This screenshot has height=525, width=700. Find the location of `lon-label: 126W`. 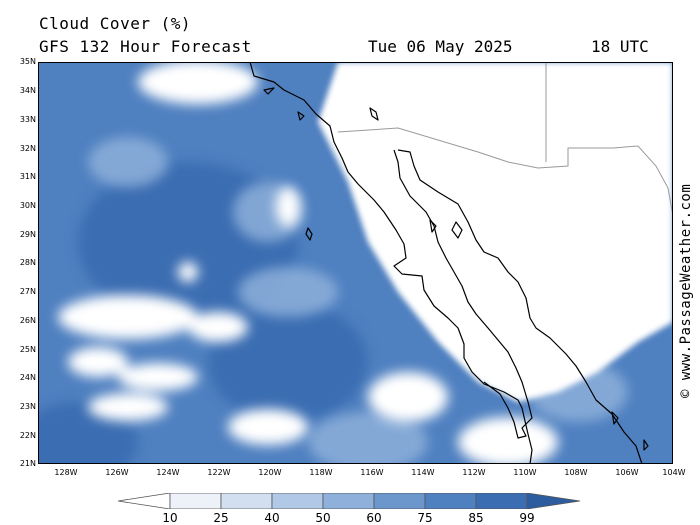

lon-label: 126W is located at coordinates (117, 472).